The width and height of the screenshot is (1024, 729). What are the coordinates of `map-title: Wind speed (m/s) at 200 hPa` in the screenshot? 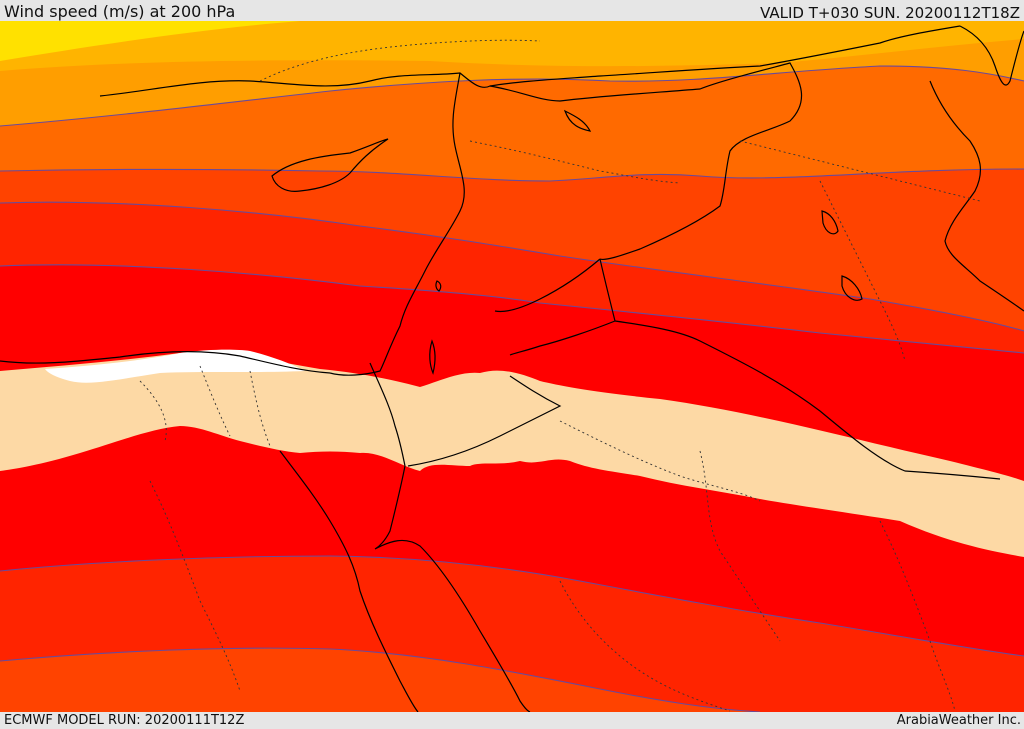 It's located at (120, 11).